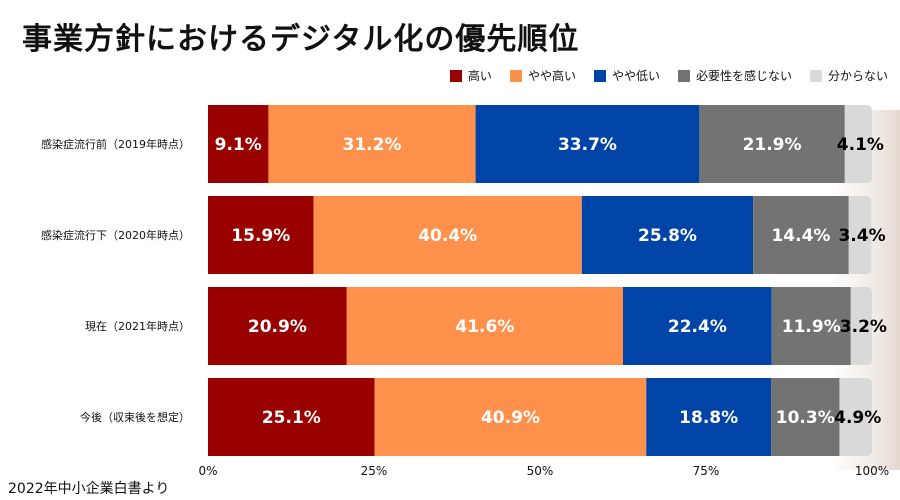 This screenshot has width=900, height=500. I want to click on data-label-unknown: 4.1%, so click(860, 145).